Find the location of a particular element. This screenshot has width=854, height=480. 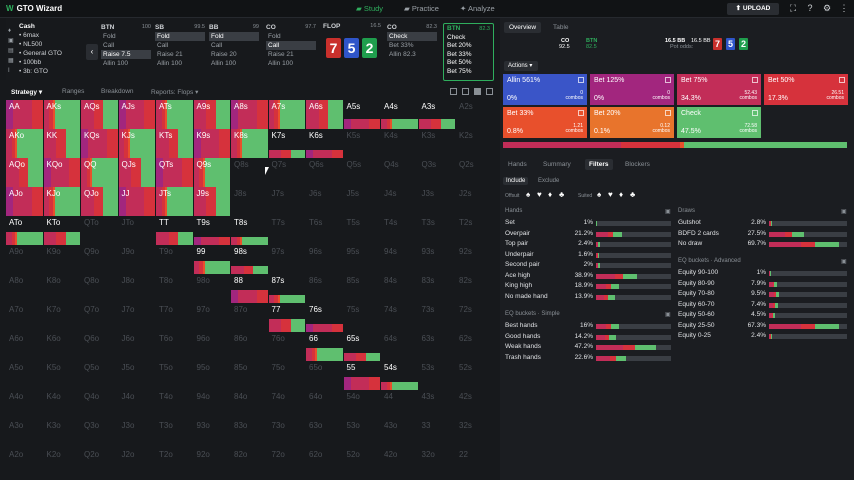

rail-icon: ▦ is located at coordinates (11, 61).